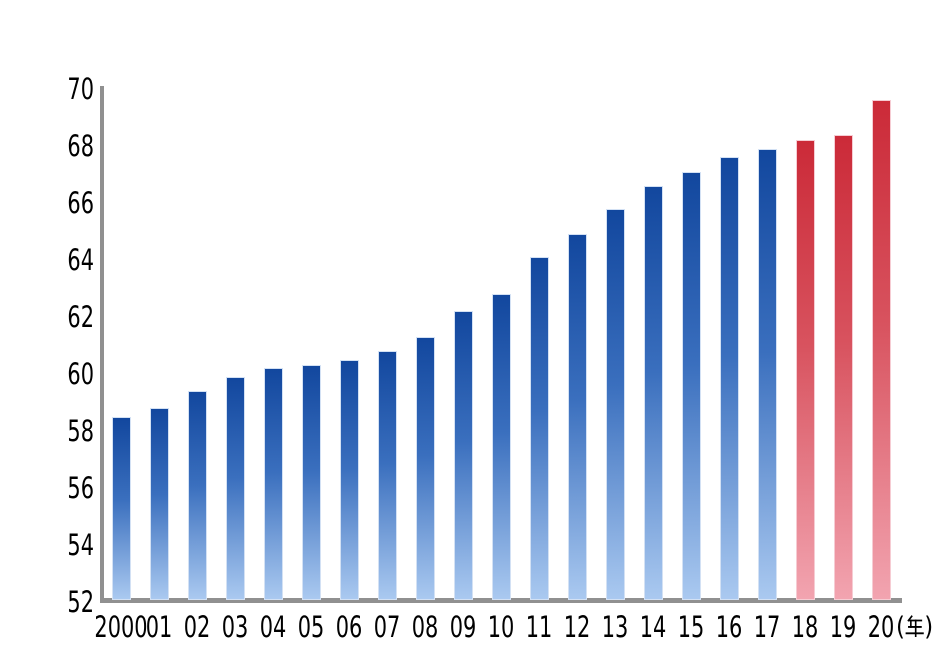 Image resolution: width=940 pixels, height=660 pixels. I want to click on unit-close-paren: ), so click(929, 627).